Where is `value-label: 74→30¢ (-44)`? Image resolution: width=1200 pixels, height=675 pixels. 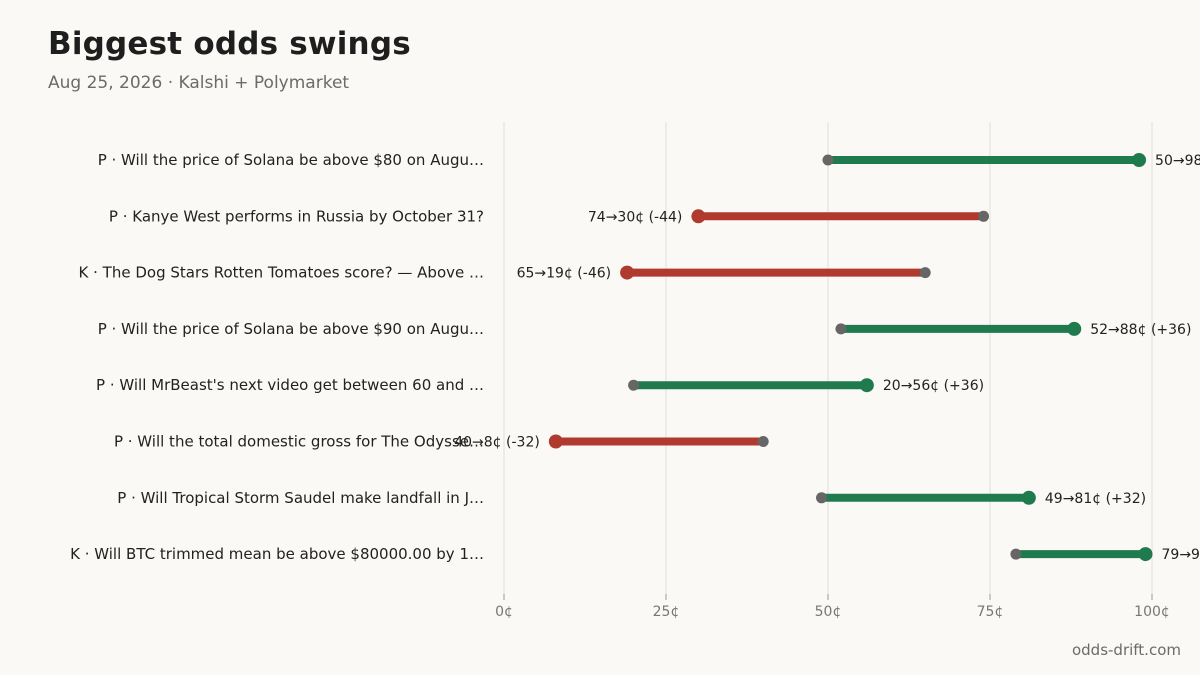 value-label: 74→30¢ (-44) is located at coordinates (635, 217).